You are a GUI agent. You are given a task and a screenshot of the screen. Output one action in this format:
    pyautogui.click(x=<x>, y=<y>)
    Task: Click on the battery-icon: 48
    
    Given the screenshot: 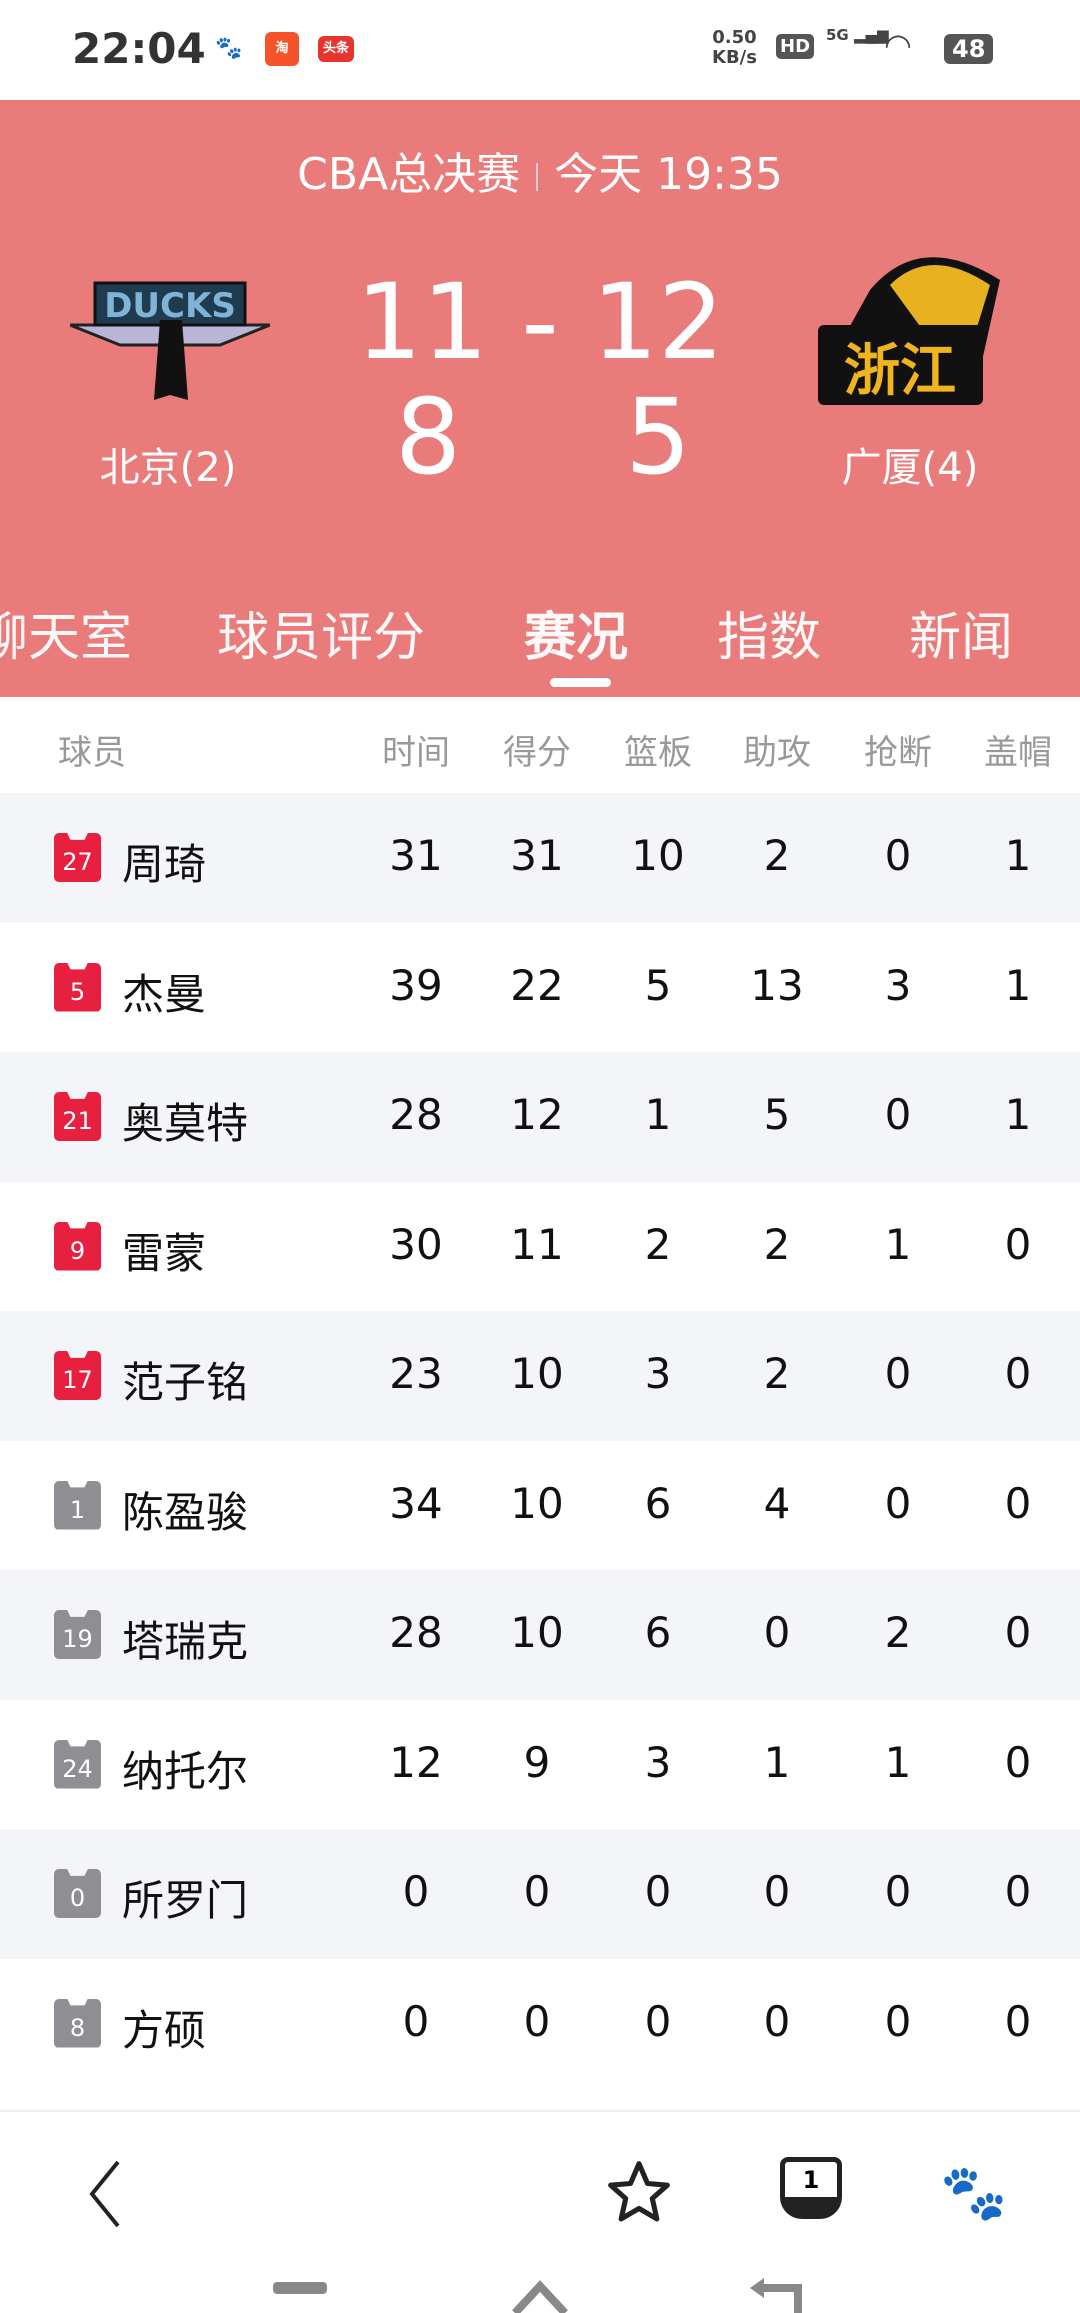 What is the action you would take?
    pyautogui.click(x=969, y=49)
    